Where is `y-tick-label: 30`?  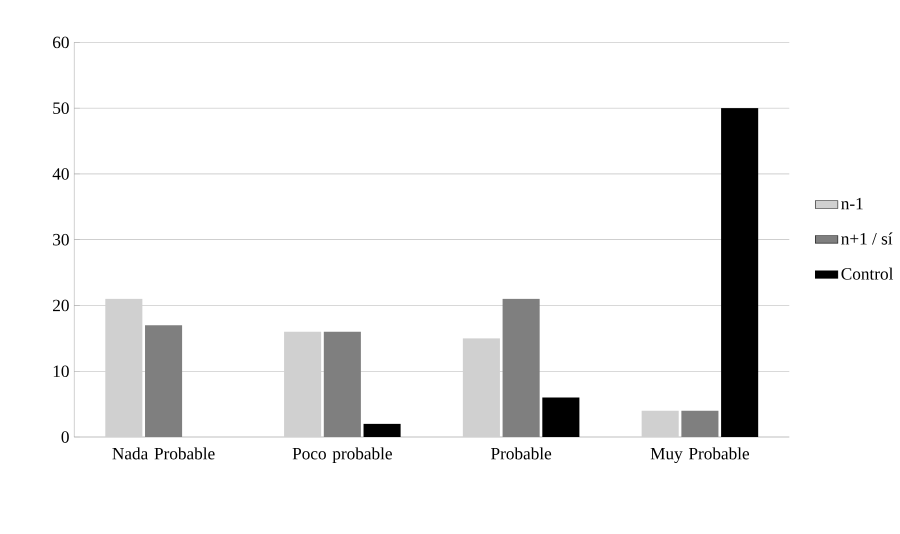
y-tick-label: 30 is located at coordinates (61, 240).